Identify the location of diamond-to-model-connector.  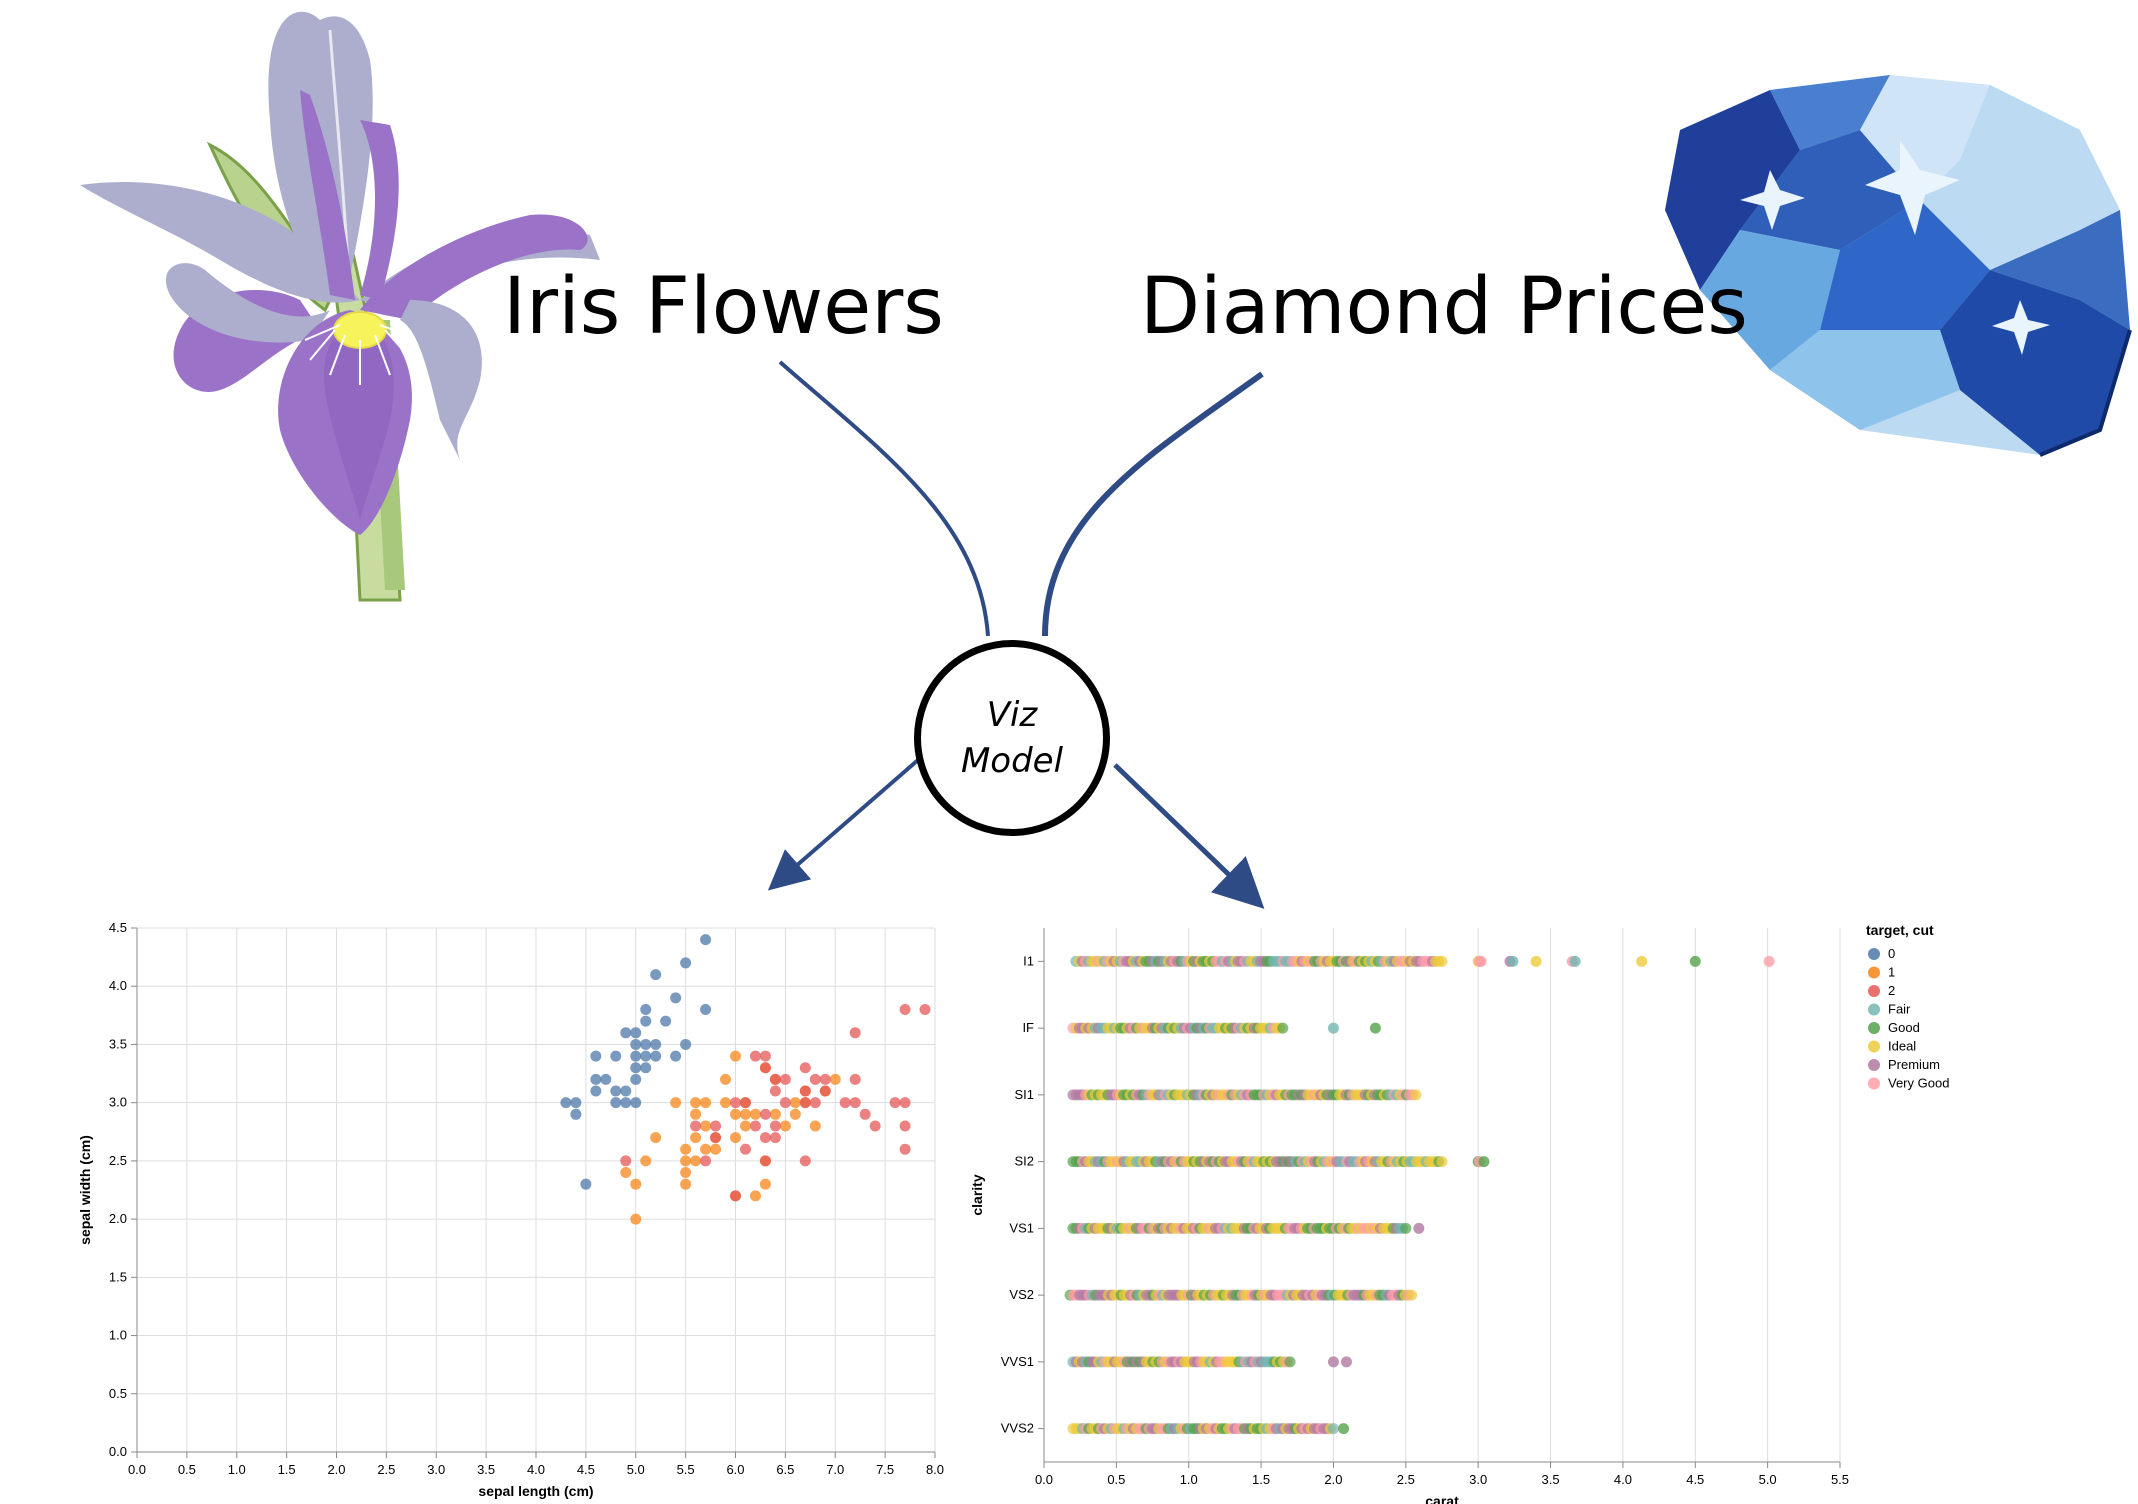
(1153, 504).